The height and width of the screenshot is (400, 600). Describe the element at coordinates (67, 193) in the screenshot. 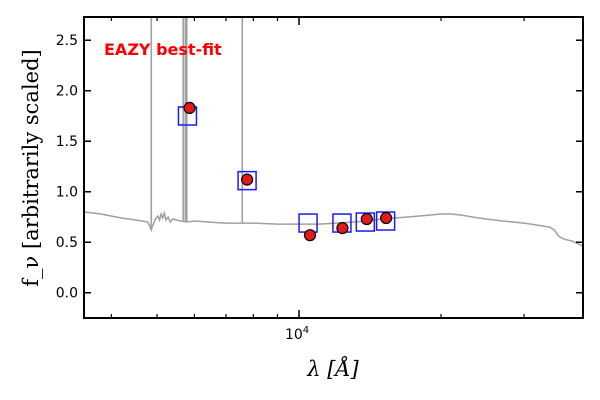

I see `y-tick-label-2: 1.0` at that location.